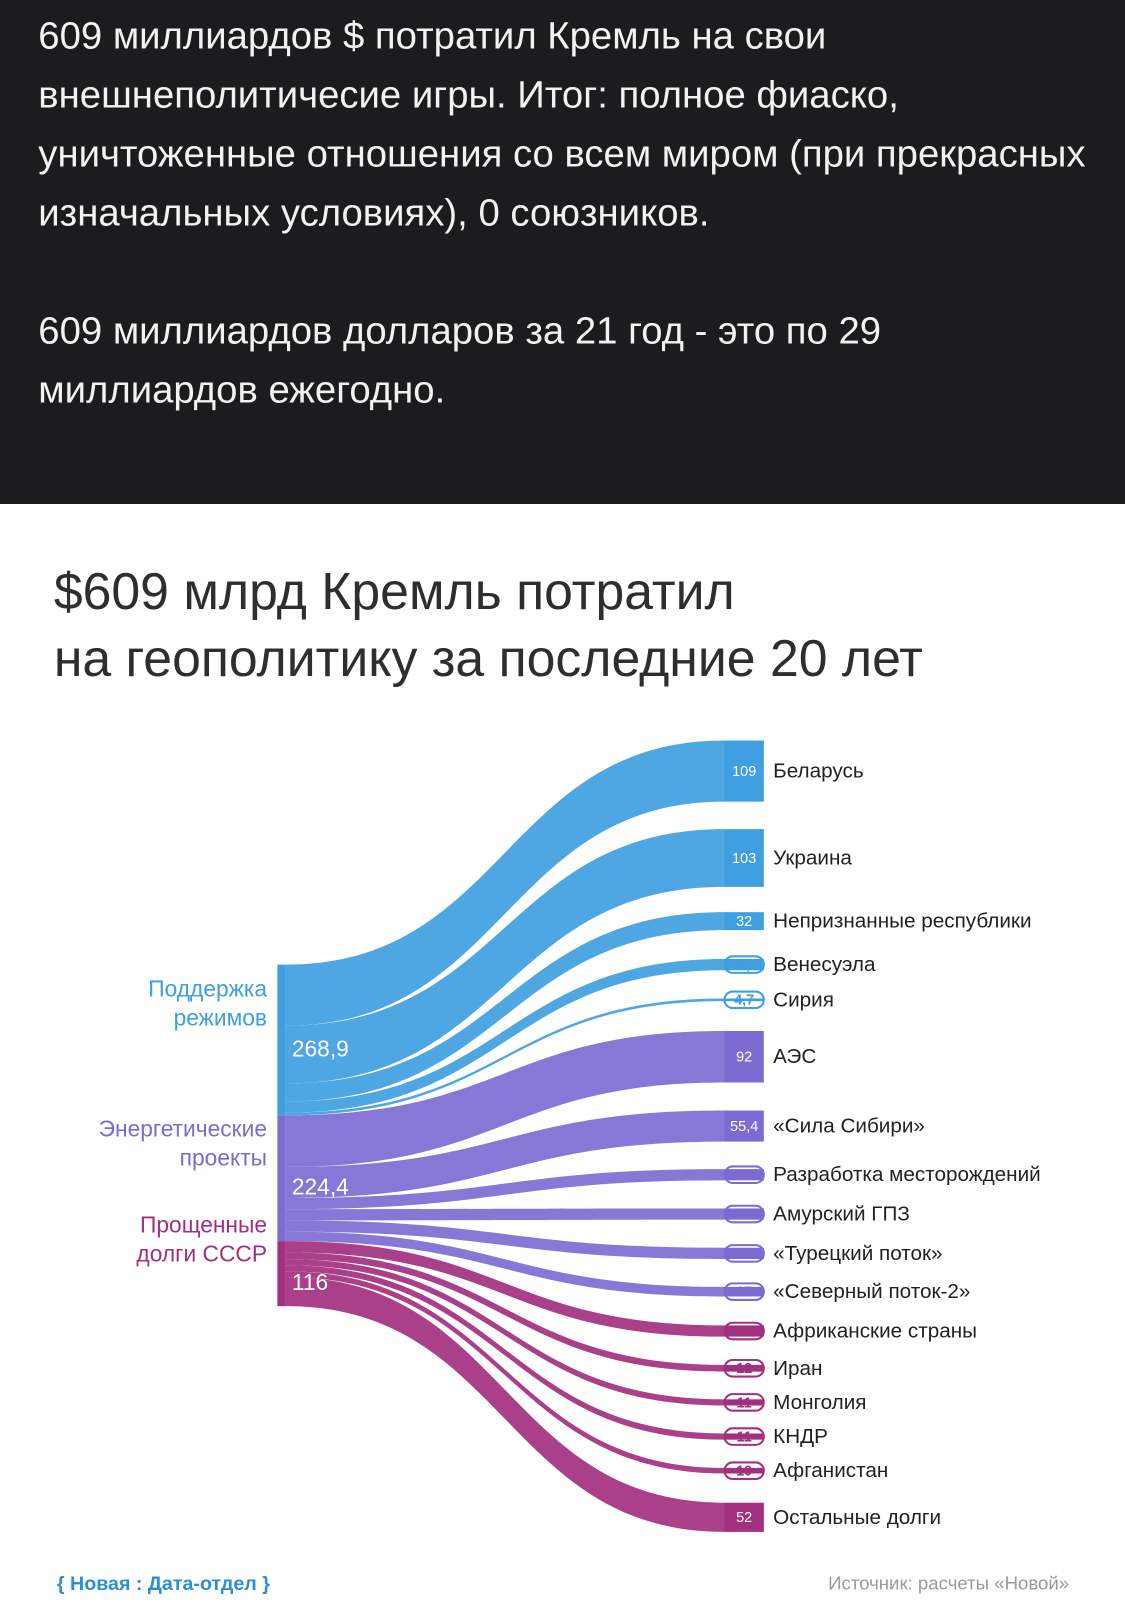  I want to click on source-label: Поддержка режимов, so click(208, 1003).